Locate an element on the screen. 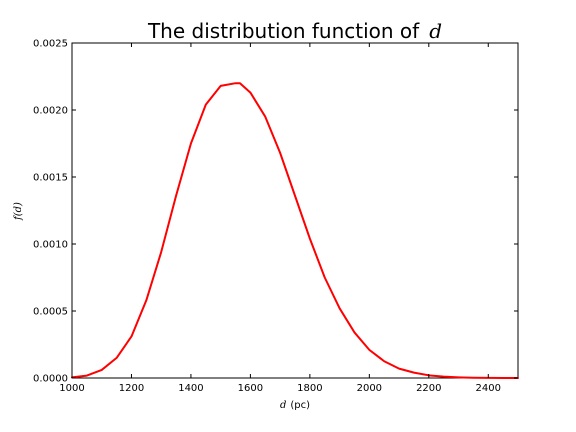 Image resolution: width=576 pixels, height=432 pixels. y-tick-label: 0.0005 is located at coordinates (50, 312).